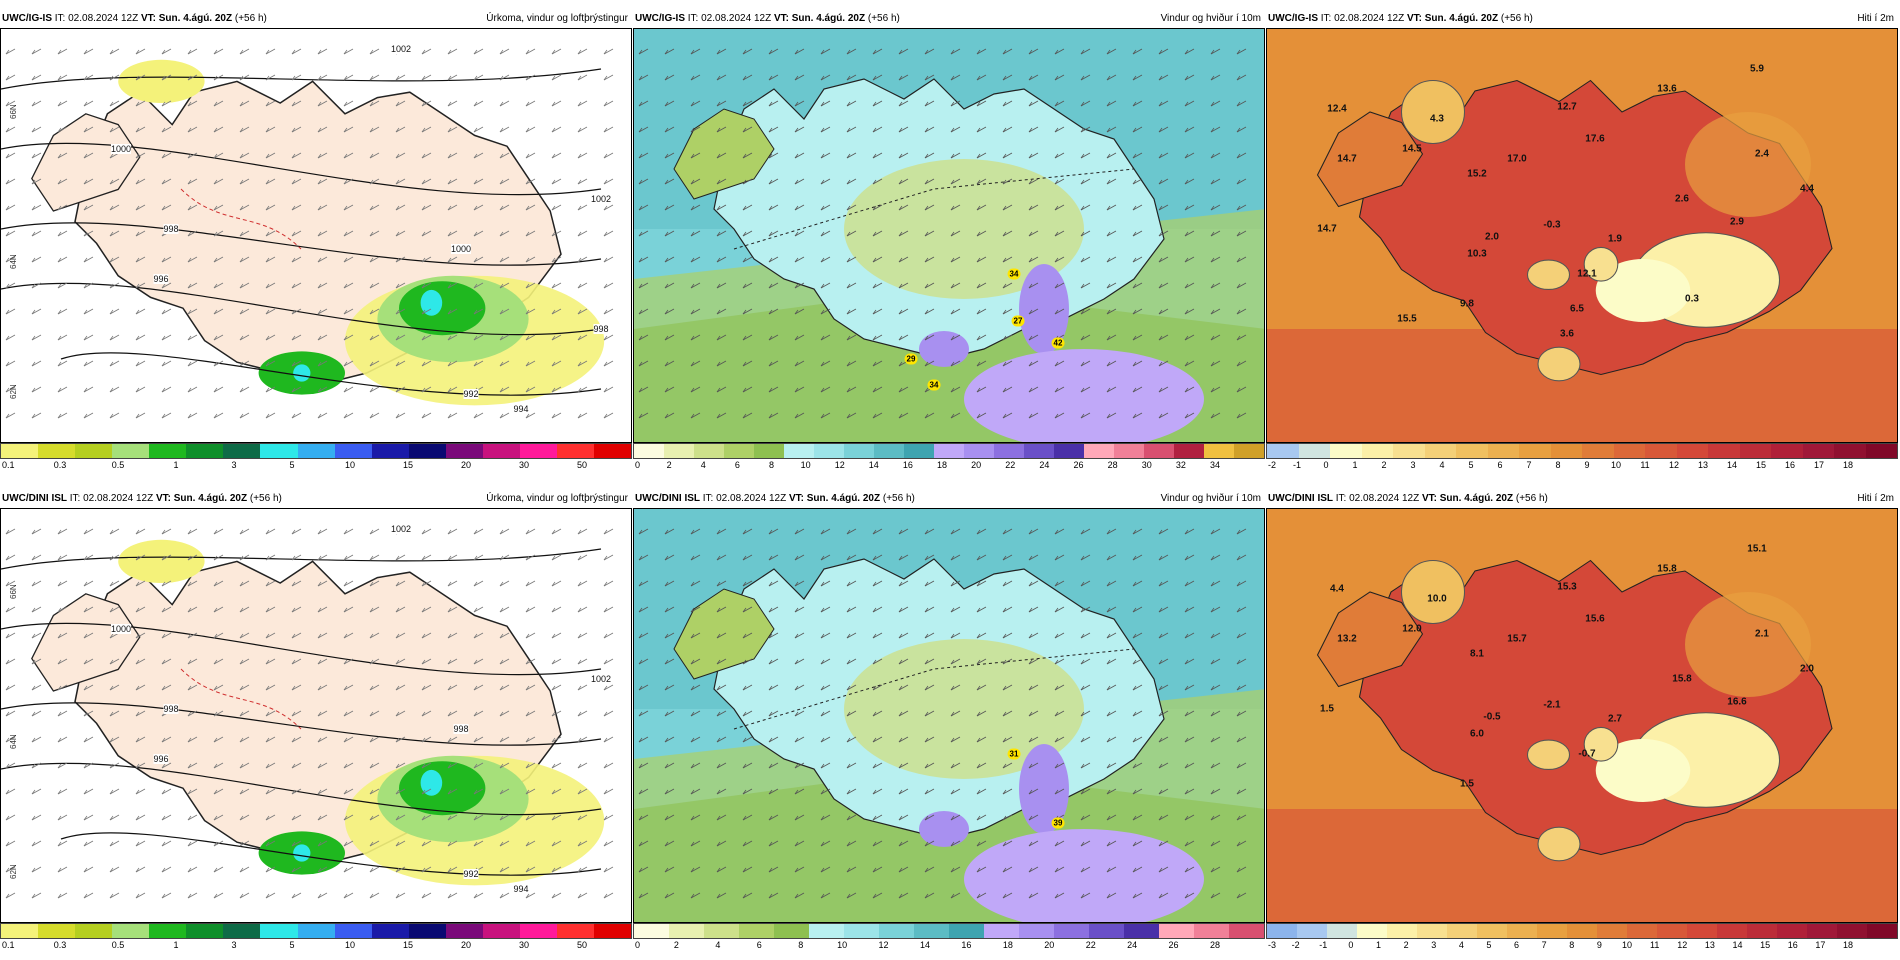 Image resolution: width=1900 pixels, height=960 pixels. Describe the element at coordinates (582, 465) in the screenshot. I see `scale-tick: 50` at that location.